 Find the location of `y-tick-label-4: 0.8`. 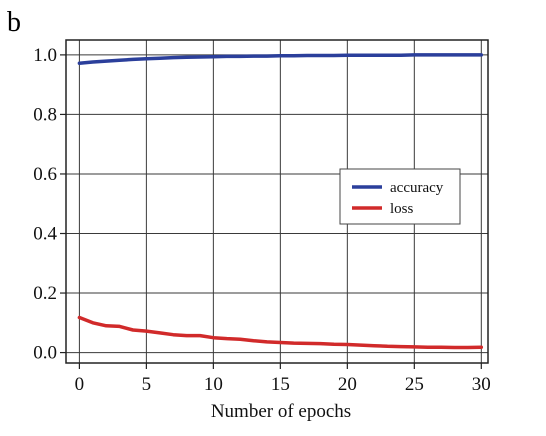

y-tick-label-4: 0.8 is located at coordinates (45, 114).